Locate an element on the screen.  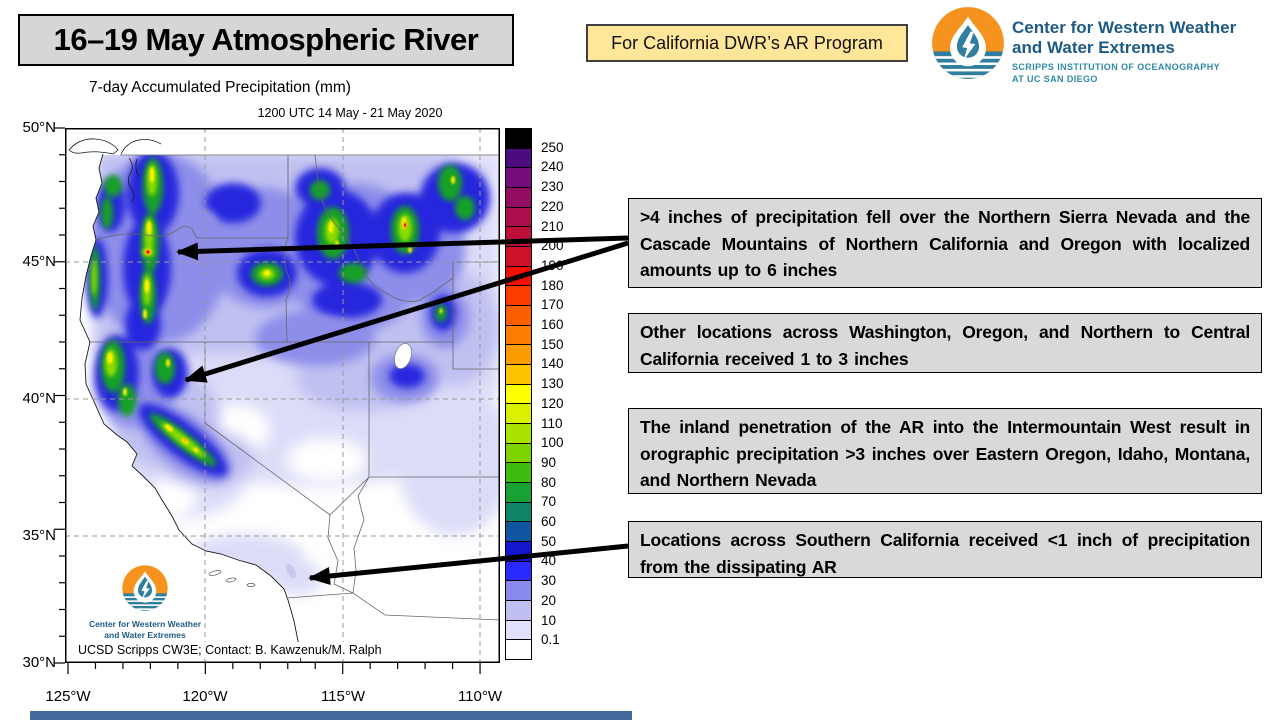
colorbar-tick-label: 0.1 is located at coordinates (550, 640).